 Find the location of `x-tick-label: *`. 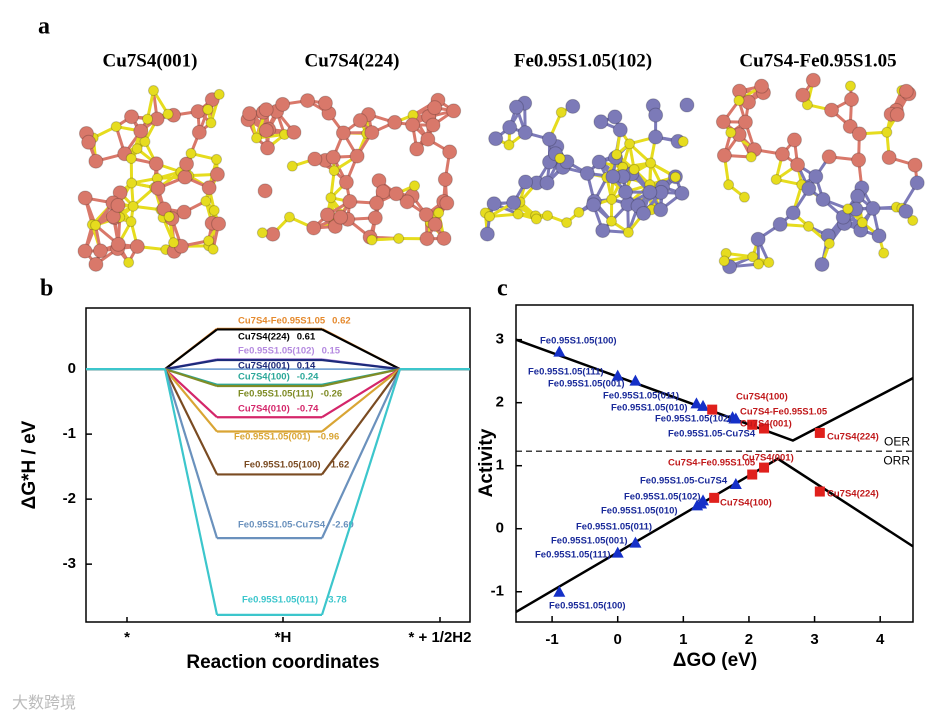

x-tick-label: * is located at coordinates (127, 637).